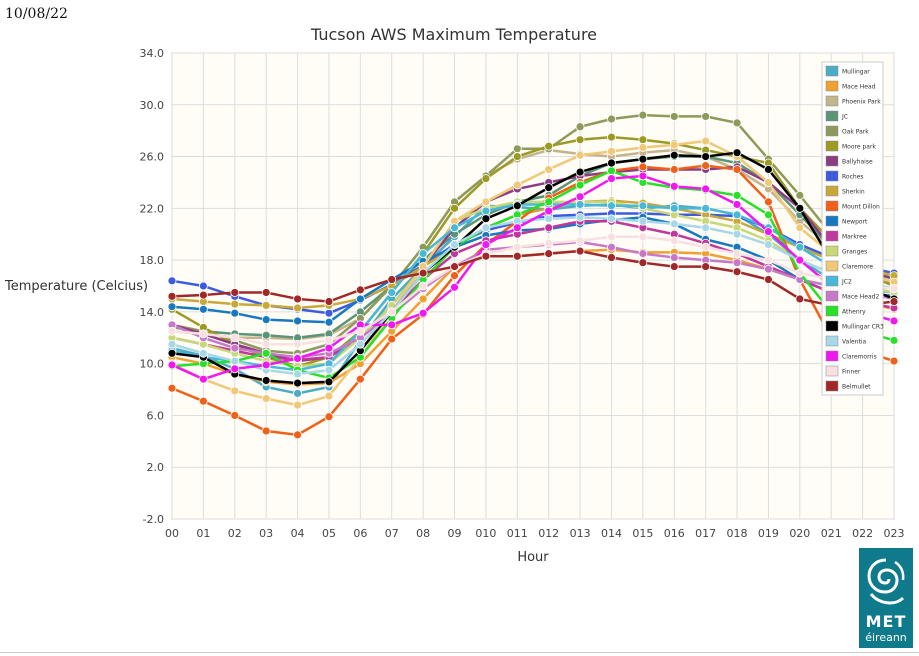 The image size is (919, 656). What do you see at coordinates (298, 533) in the screenshot?
I see `x-tick-label: 04` at bounding box center [298, 533].